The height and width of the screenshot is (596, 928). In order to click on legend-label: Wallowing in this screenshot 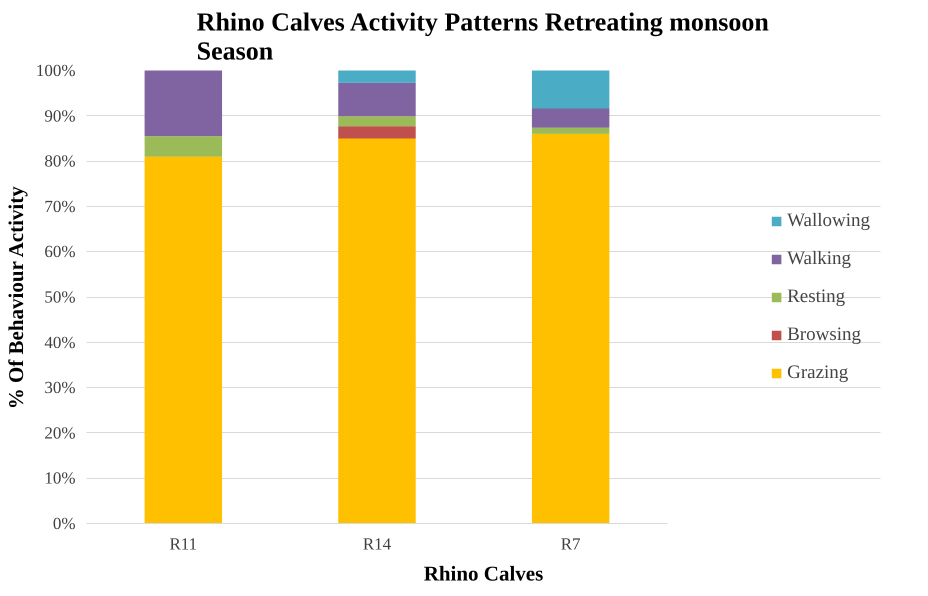, I will do `click(828, 221)`.